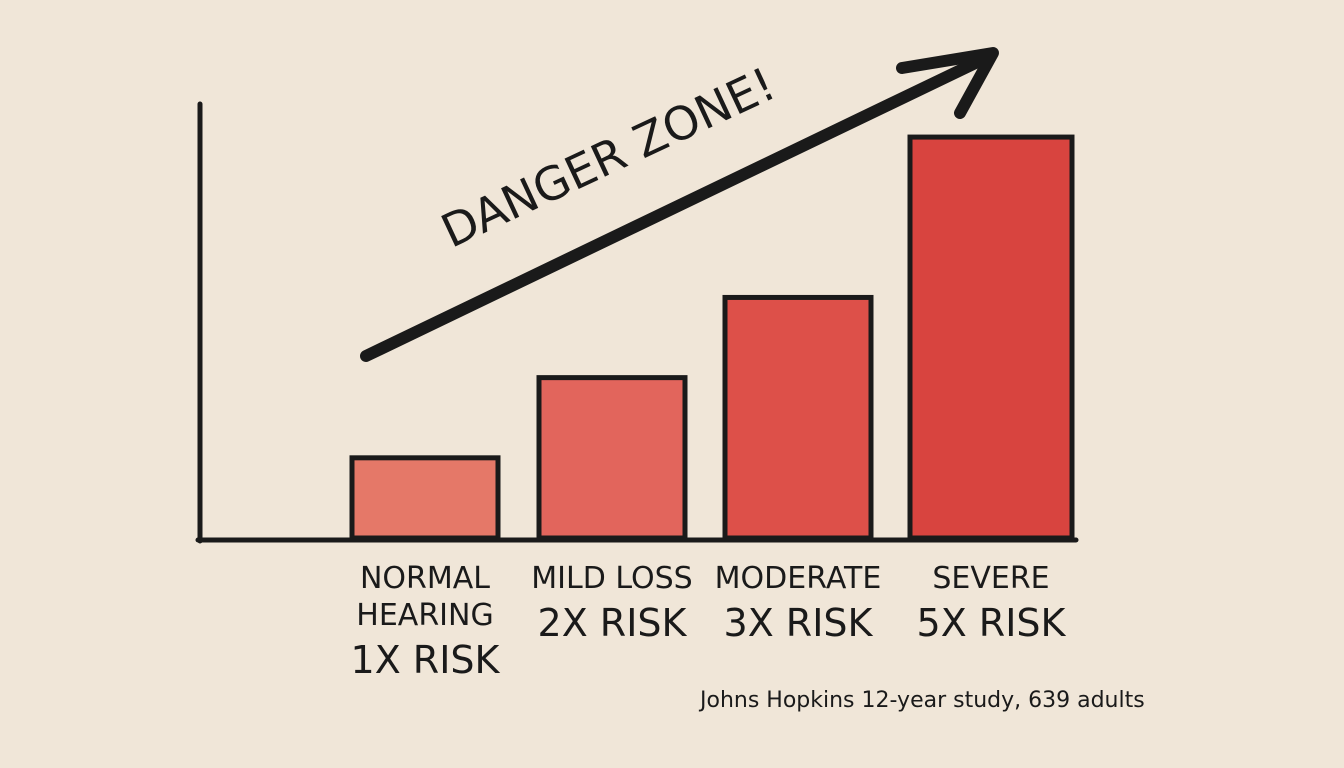 This screenshot has height=768, width=1344. Describe the element at coordinates (425, 597) in the screenshot. I see `x-tick-label: NORMAL HEARING` at that location.